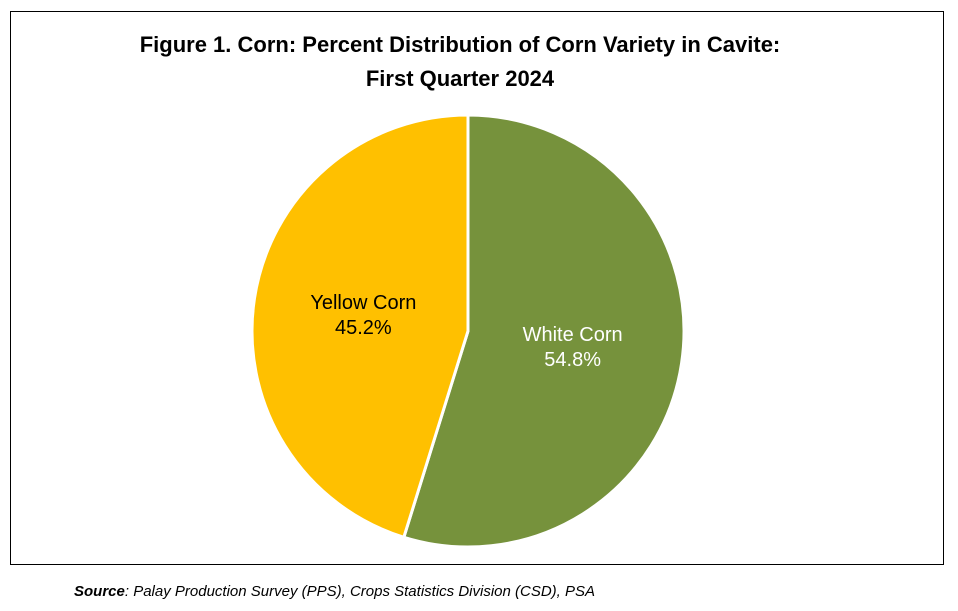 This screenshot has height=611, width=958. What do you see at coordinates (573, 347) in the screenshot?
I see `data-label-white-corn: White Corn 54.8%` at bounding box center [573, 347].